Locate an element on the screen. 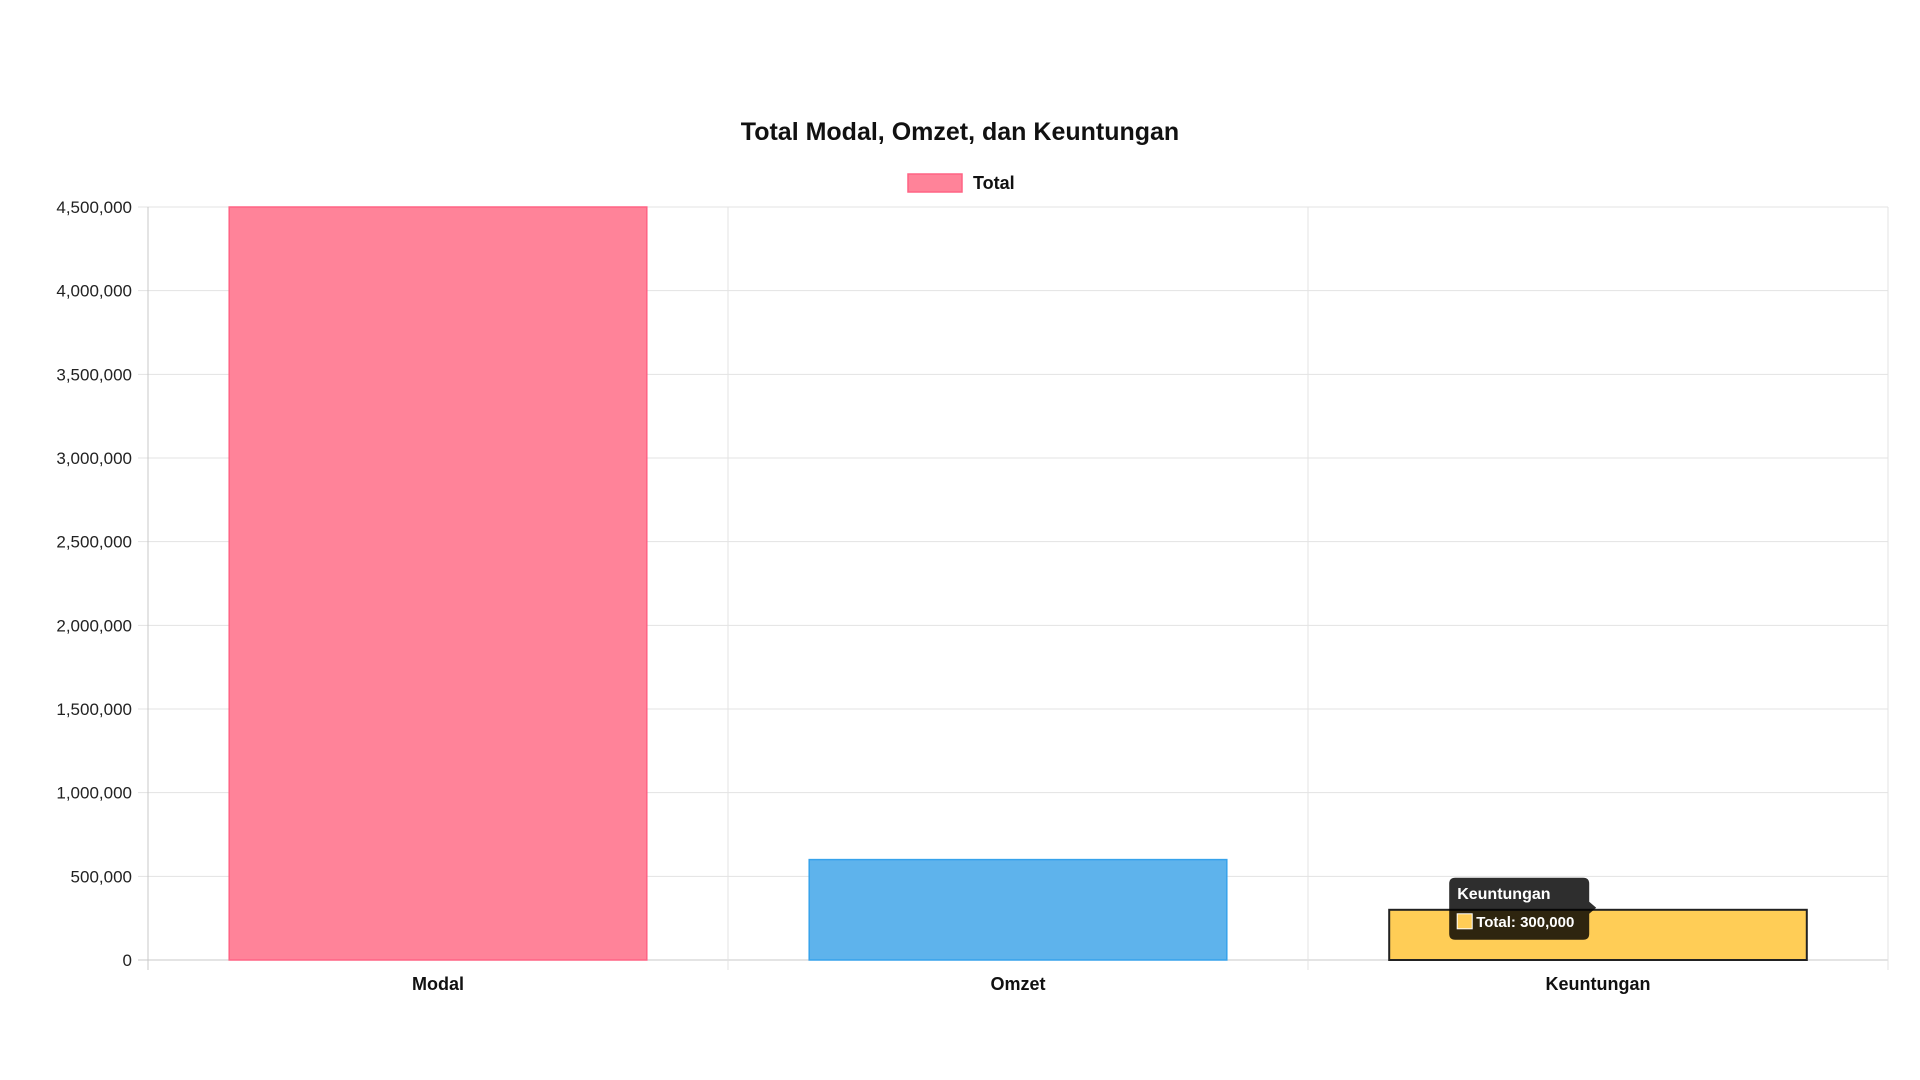  bar-omzet is located at coordinates (1018, 909).